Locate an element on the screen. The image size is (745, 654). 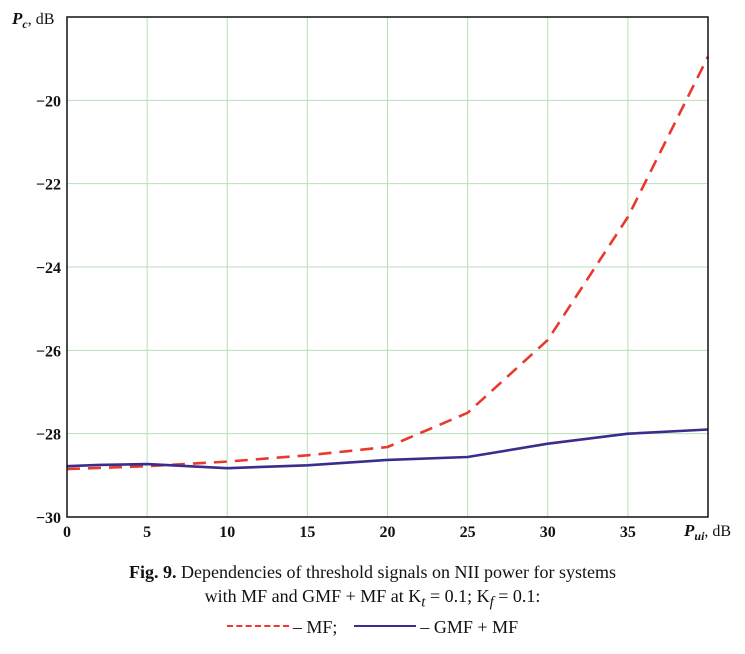
x-axis-label: Pui, dB is located at coordinates (707, 532).